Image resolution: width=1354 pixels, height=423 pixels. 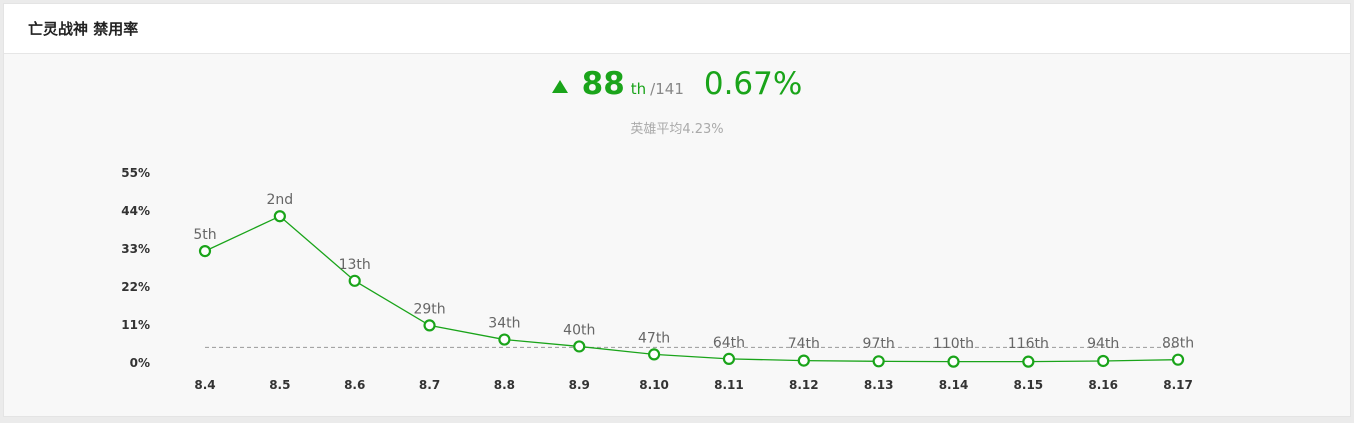 What do you see at coordinates (879, 385) in the screenshot?
I see `x-tick-label: 8.13` at bounding box center [879, 385].